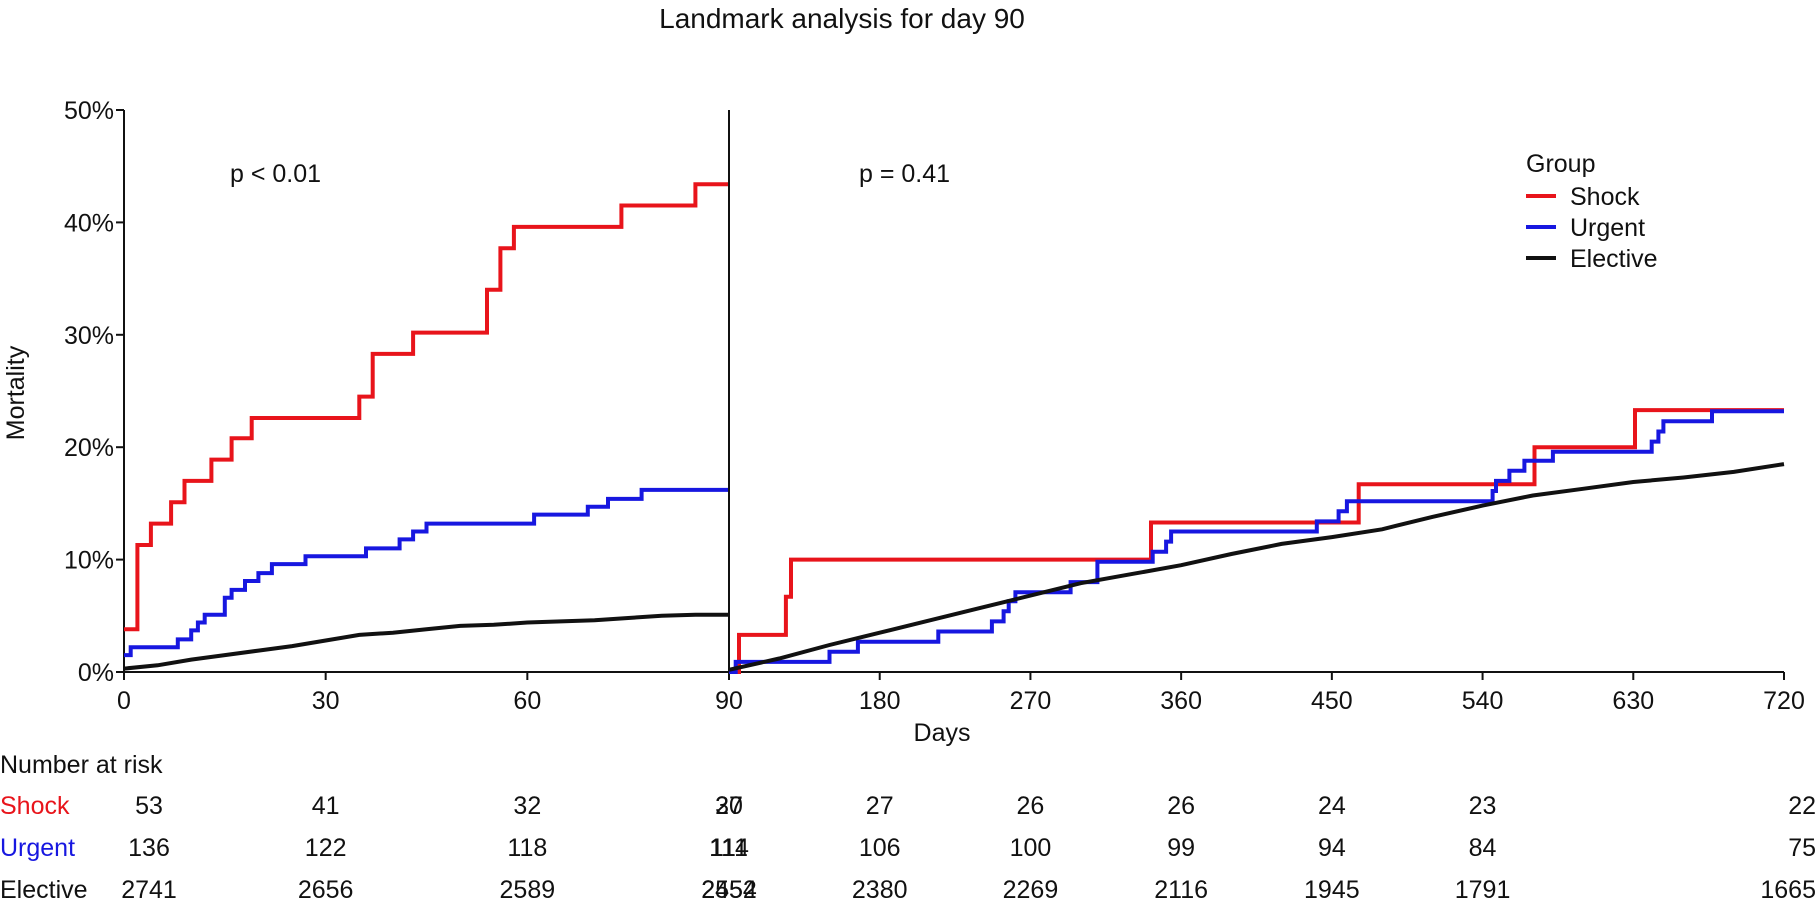  What do you see at coordinates (1332, 890) in the screenshot?
I see `risk-value: 1945` at bounding box center [1332, 890].